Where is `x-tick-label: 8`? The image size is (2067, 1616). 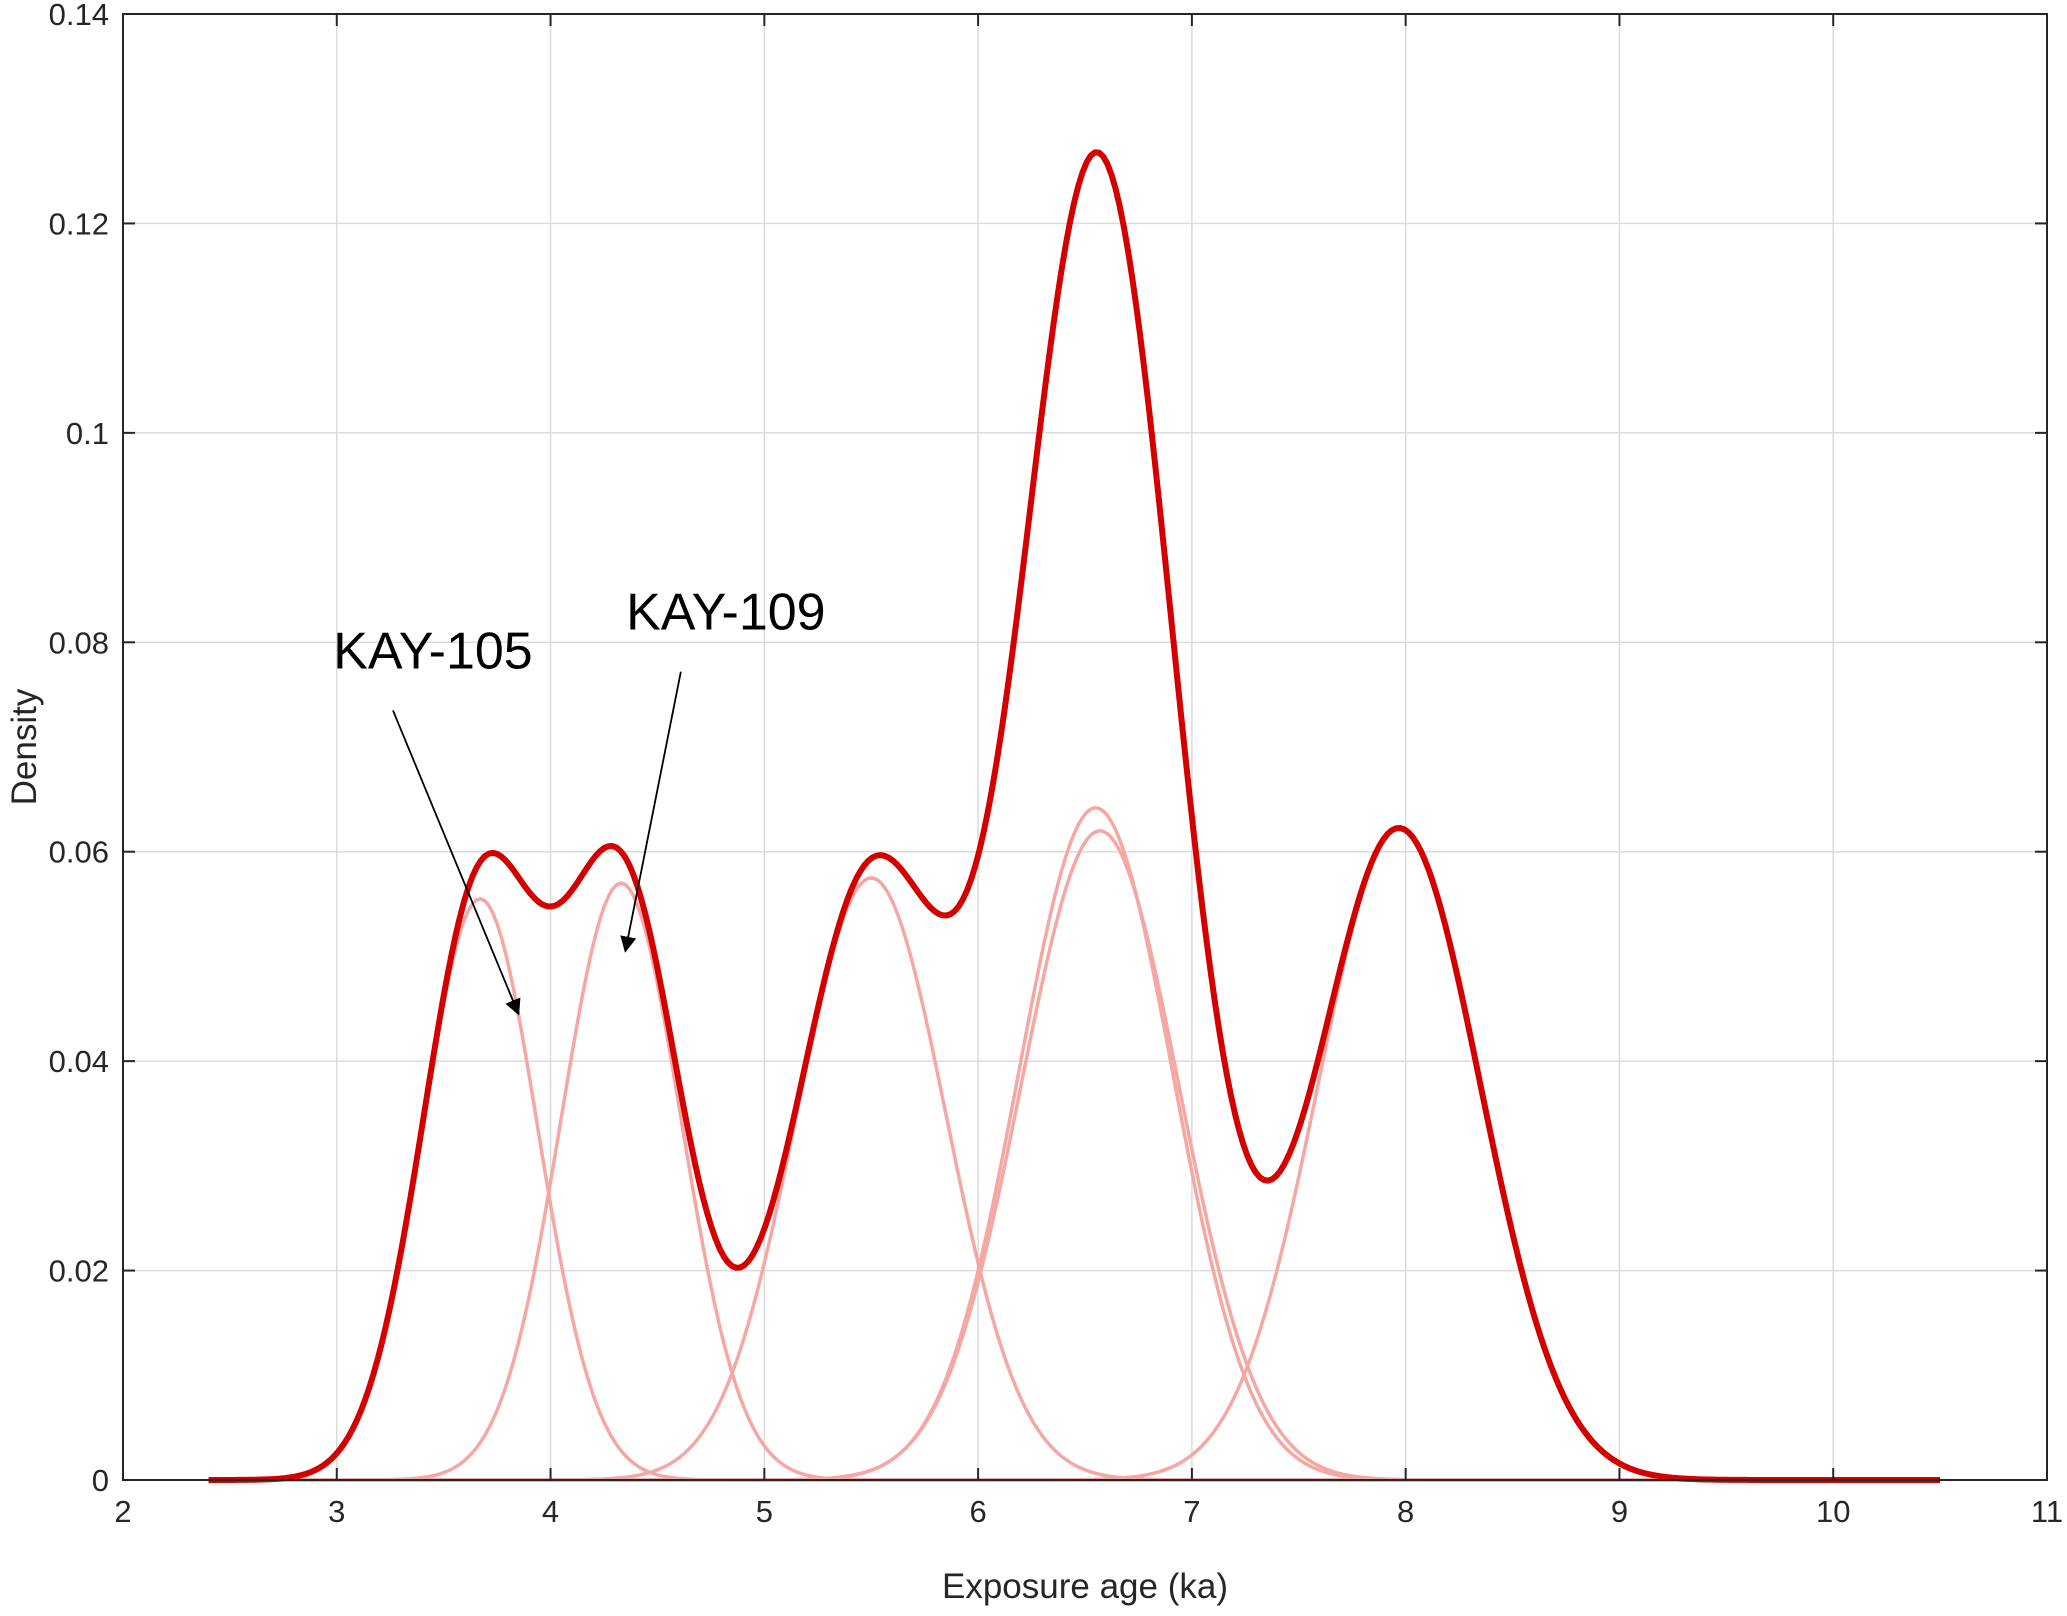 x-tick-label: 8 is located at coordinates (1405, 1511).